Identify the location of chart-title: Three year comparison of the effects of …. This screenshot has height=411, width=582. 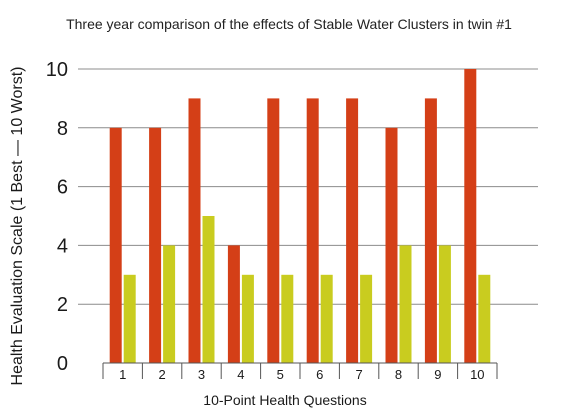
(289, 24).